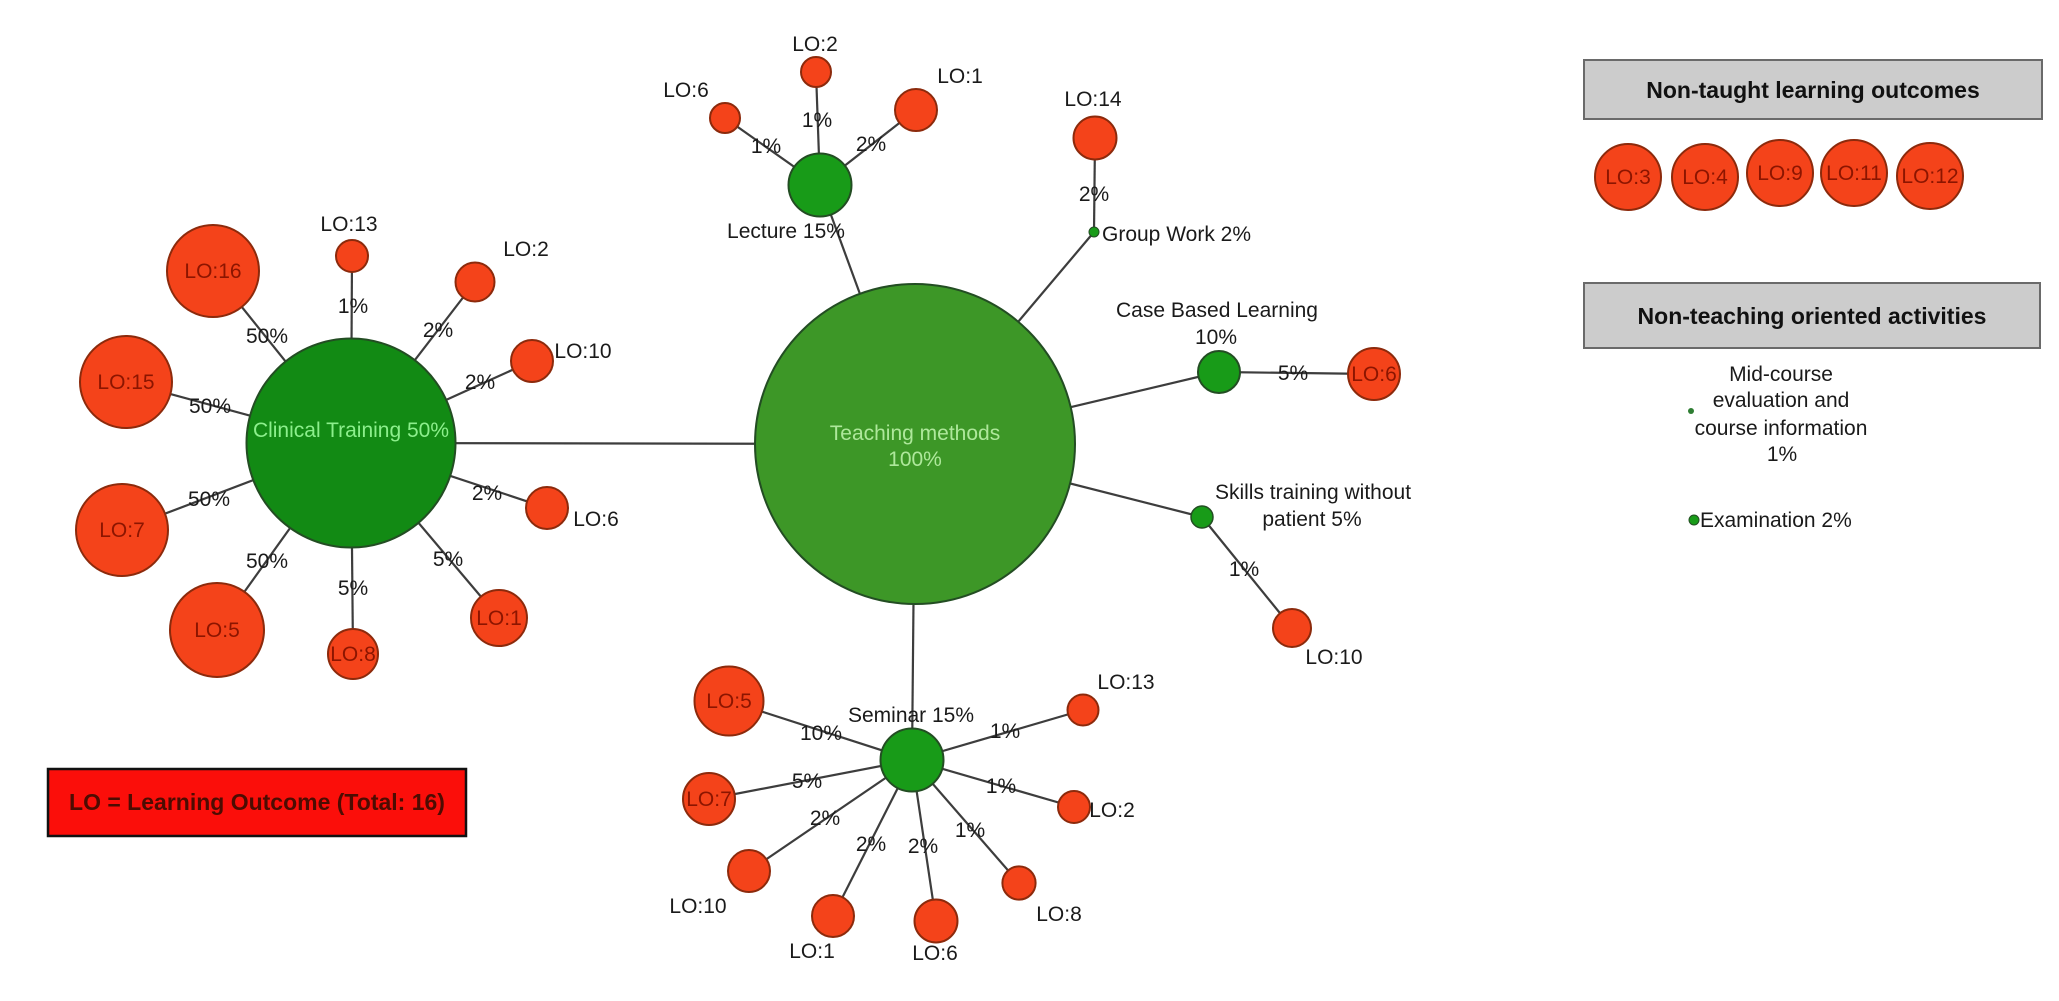  I want to click on svg-text: LO:4, so click(1705, 177).